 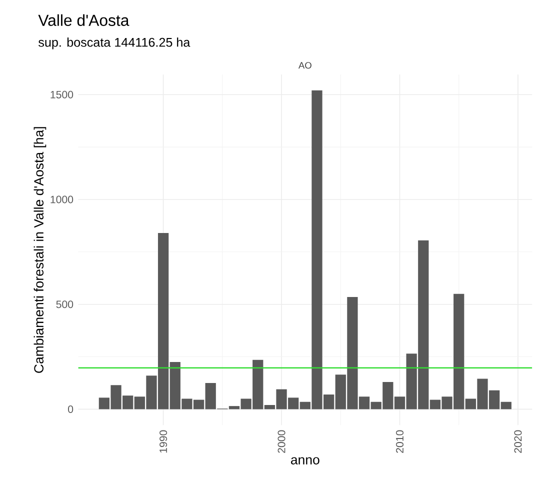 I want to click on y-axis-title: Cambiamenti forestali in Valle d'Aosta [ha], so click(x=40, y=250).